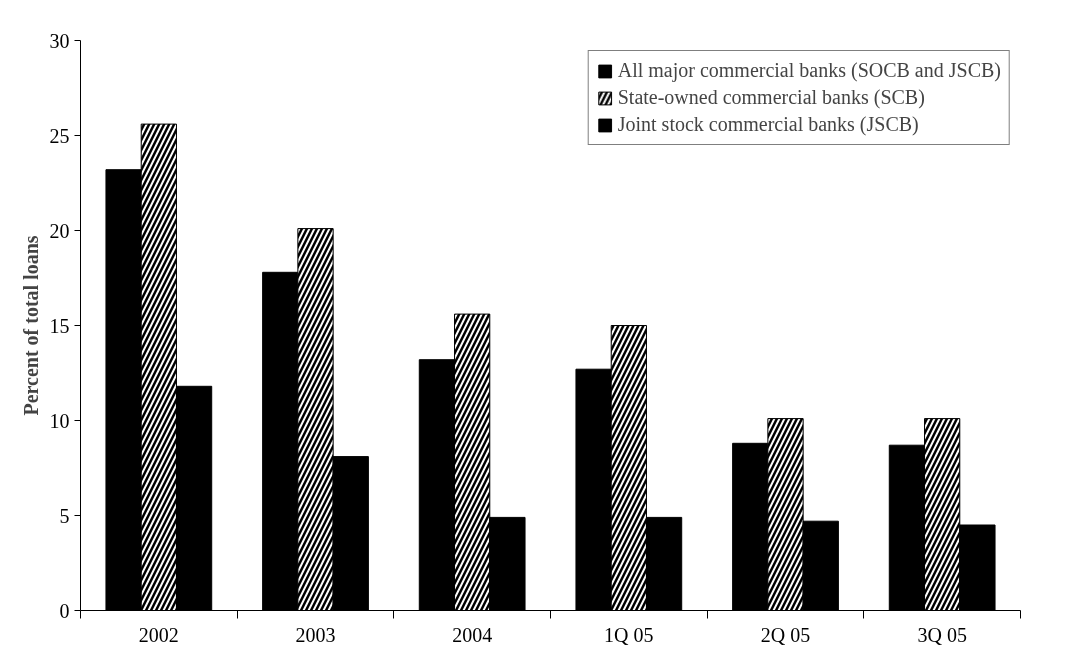  I want to click on legend-label: State-owned commercial banks (SCB), so click(771, 97).